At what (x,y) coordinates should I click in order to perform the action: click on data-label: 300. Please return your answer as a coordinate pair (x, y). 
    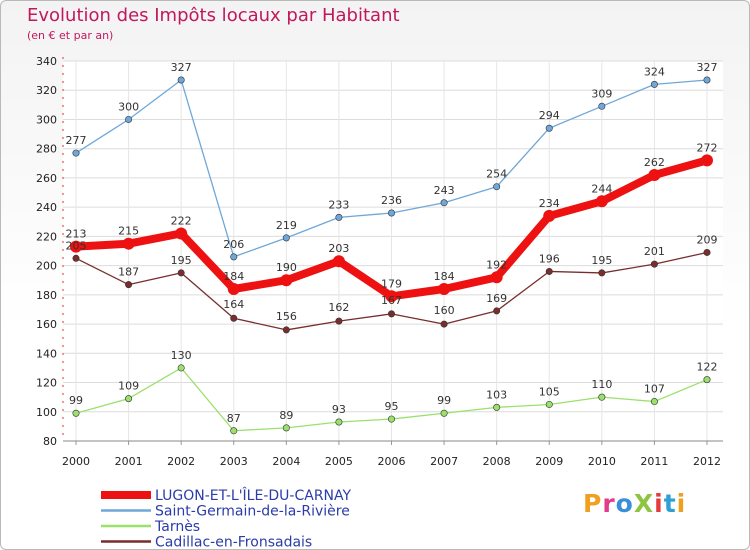
    Looking at the image, I should click on (128, 106).